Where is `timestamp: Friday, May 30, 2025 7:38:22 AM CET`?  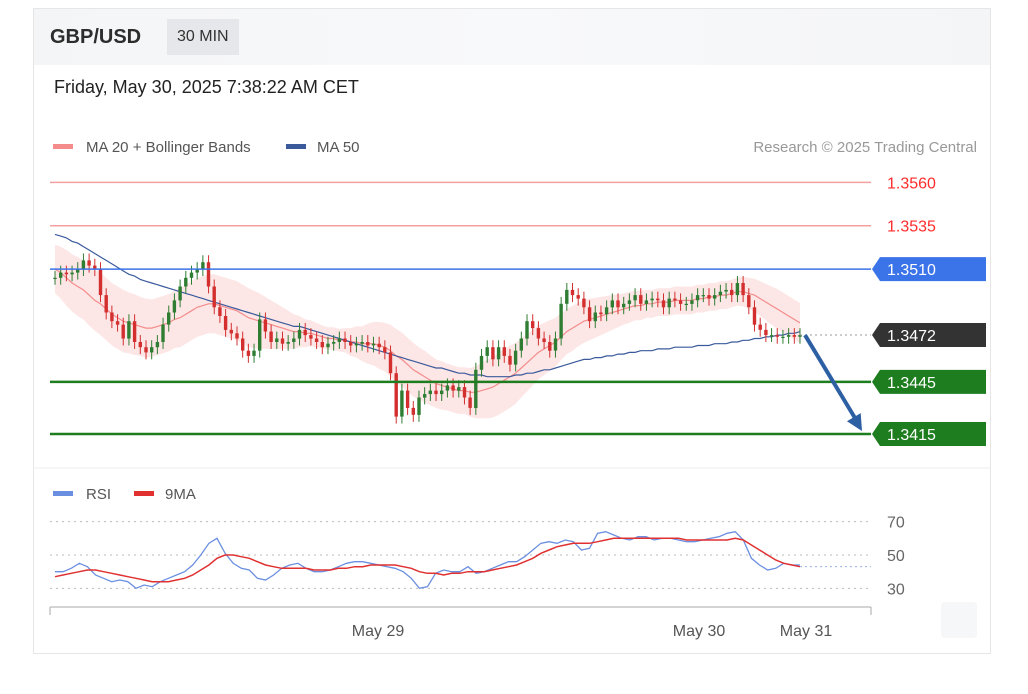 timestamp: Friday, May 30, 2025 7:38:22 AM CET is located at coordinates (206, 87).